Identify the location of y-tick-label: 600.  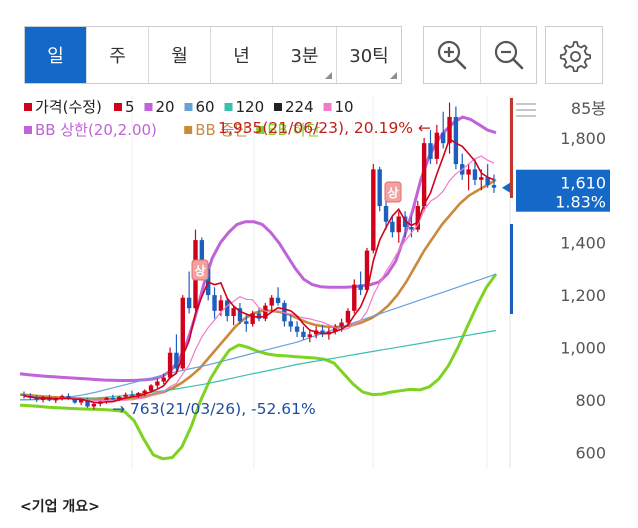
(590, 452).